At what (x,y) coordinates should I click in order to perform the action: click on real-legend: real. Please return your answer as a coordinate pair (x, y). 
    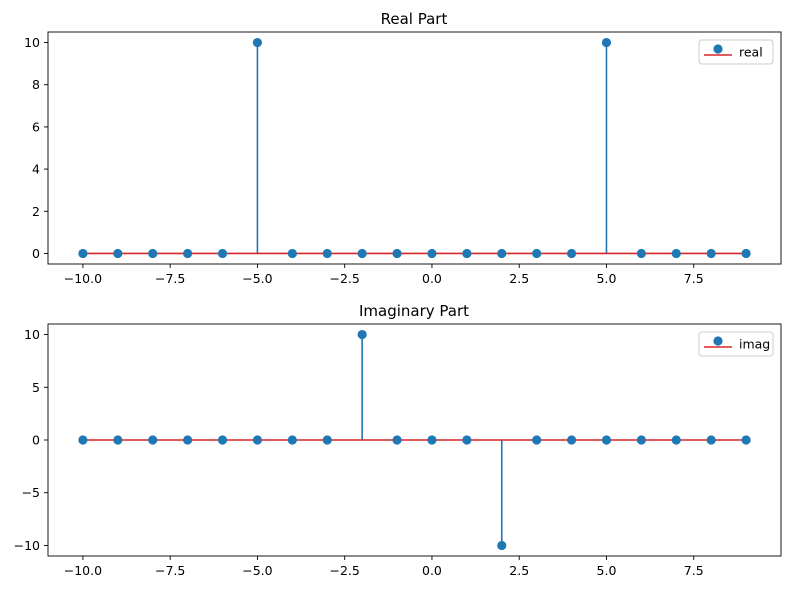
    Looking at the image, I should click on (736, 52).